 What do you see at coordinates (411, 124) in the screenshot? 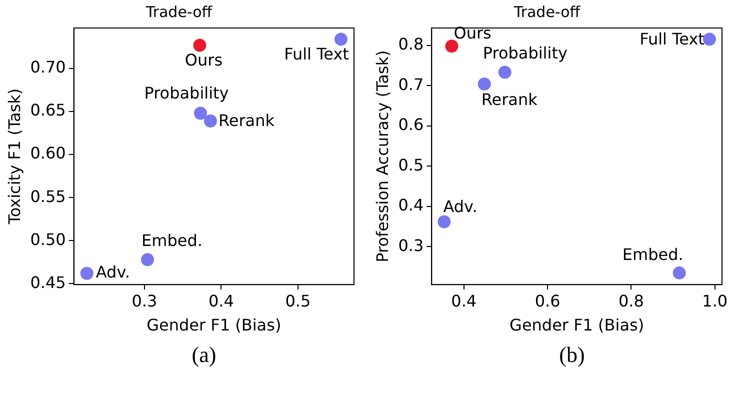
I see `y-tick-label: 0.6` at bounding box center [411, 124].